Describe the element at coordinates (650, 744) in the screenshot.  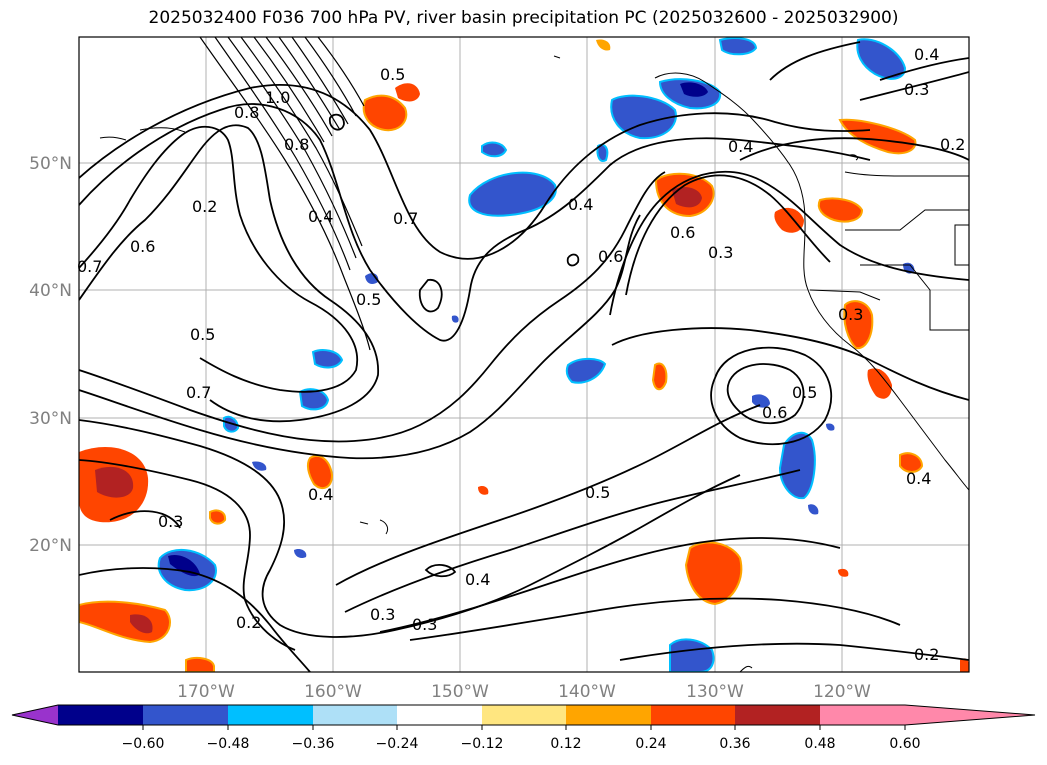
I see `colorbar-tick-label: 0.24` at that location.